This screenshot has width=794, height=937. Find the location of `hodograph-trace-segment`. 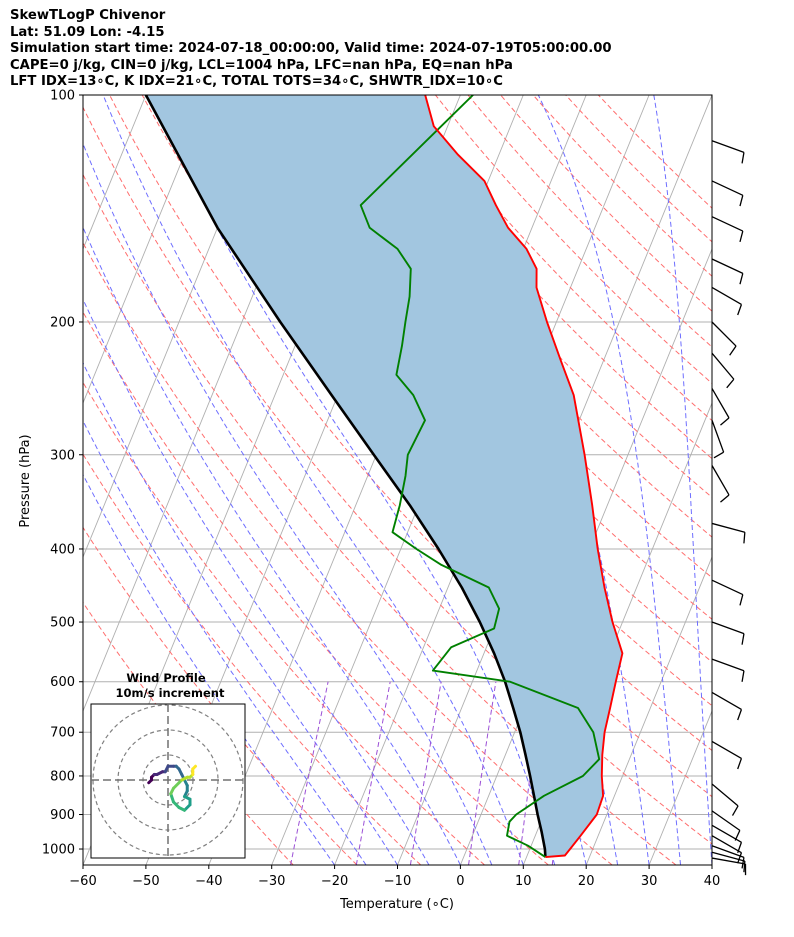

hodograph-trace-segment is located at coordinates (194, 767).